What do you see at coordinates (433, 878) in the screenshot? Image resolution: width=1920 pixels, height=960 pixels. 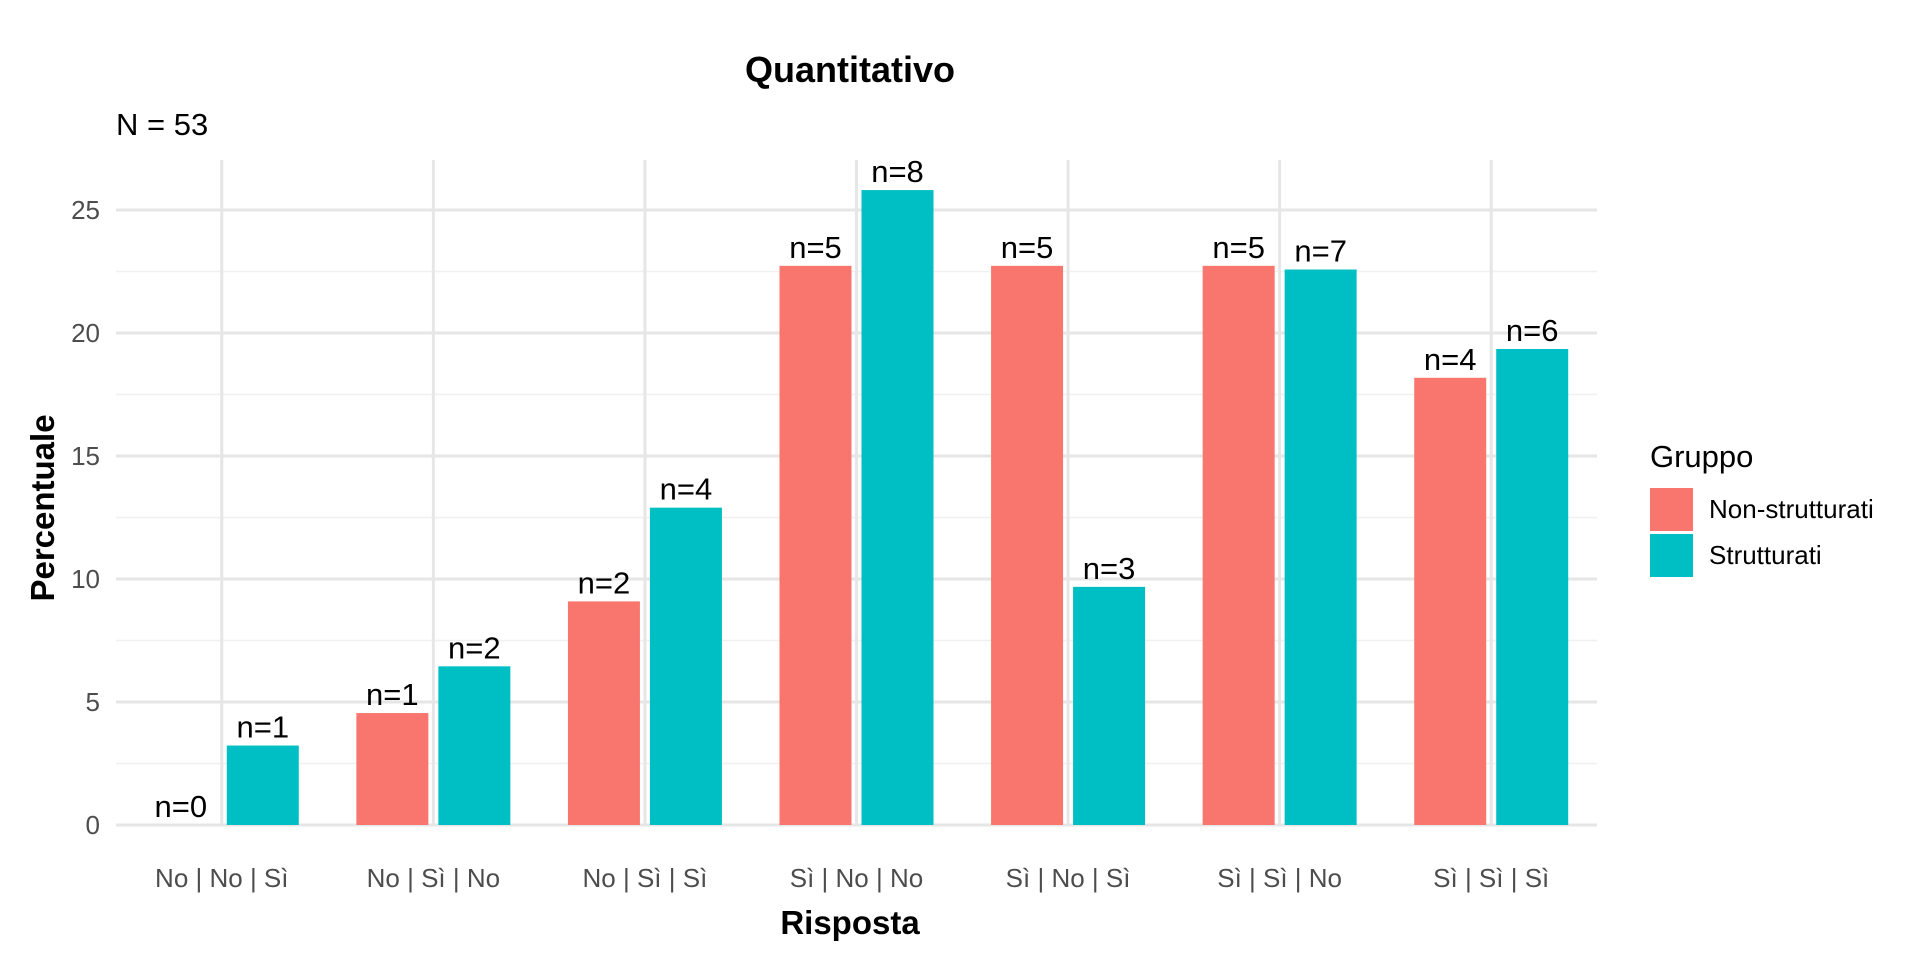 I see `x-tick-label: No | Sì | No` at bounding box center [433, 878].